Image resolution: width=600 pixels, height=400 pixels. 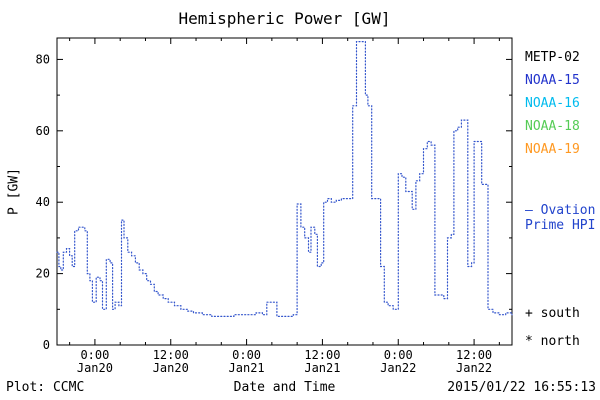 I want to click on legend-satellites: METP-02 NOAA-15 NOAA-16 NOAA-18 NOAA-19, so click(x=552, y=103).